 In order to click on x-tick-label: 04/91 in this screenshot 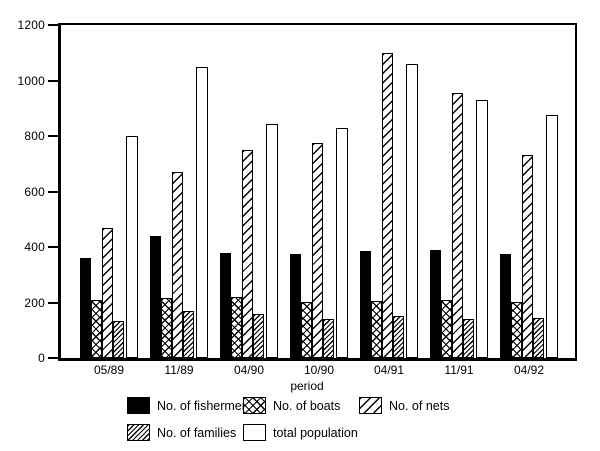, I will do `click(389, 370)`.